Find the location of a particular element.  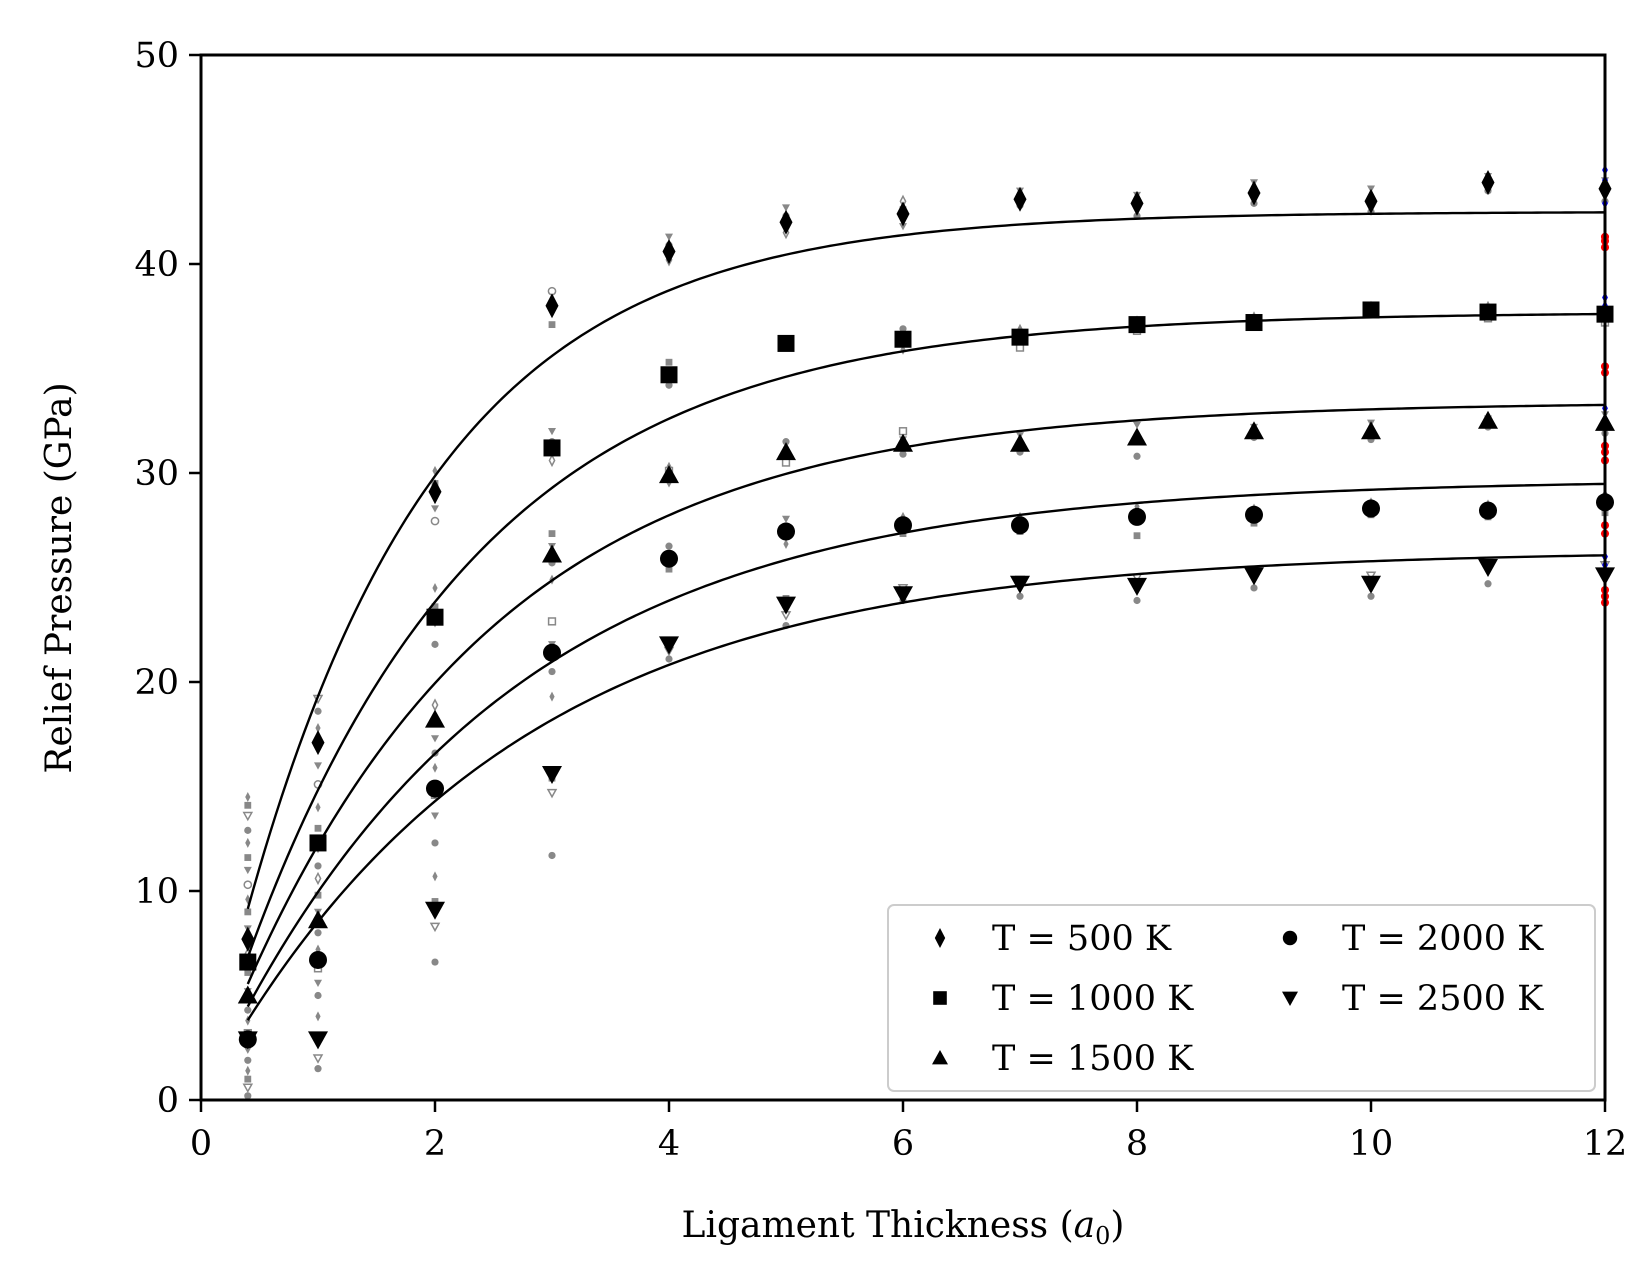

x-tick-label: 12 is located at coordinates (1605, 1144).